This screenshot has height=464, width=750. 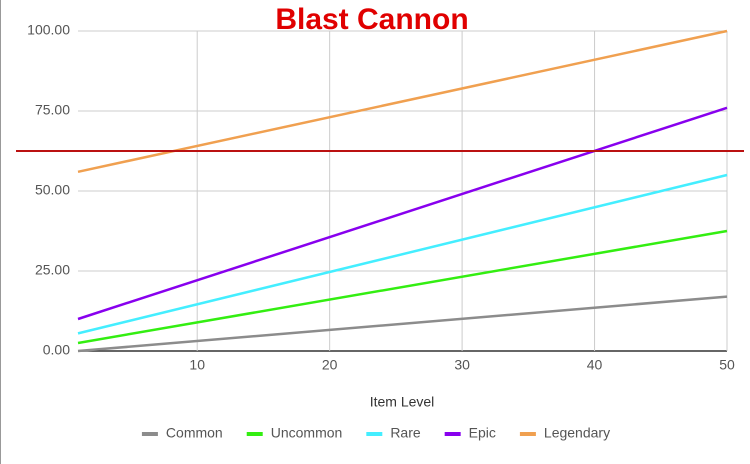 What do you see at coordinates (307, 433) in the screenshot?
I see `legend-label: Uncommon` at bounding box center [307, 433].